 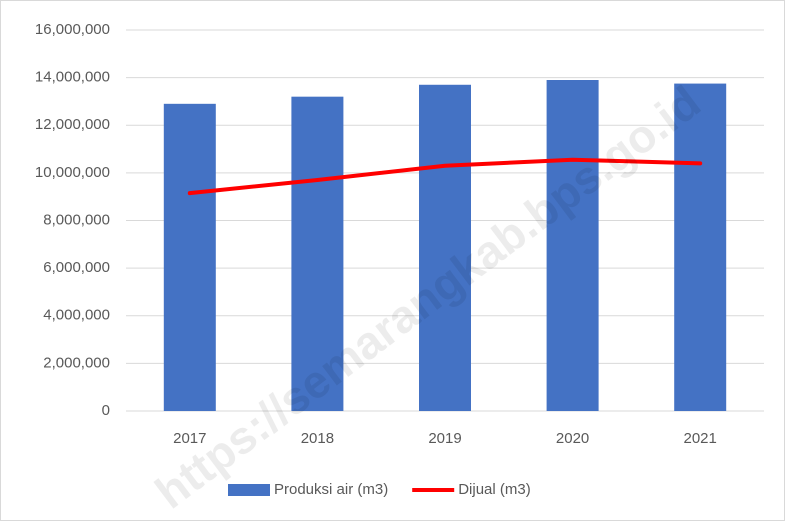 I want to click on y-tick-label: 14,000,000, so click(x=72, y=77).